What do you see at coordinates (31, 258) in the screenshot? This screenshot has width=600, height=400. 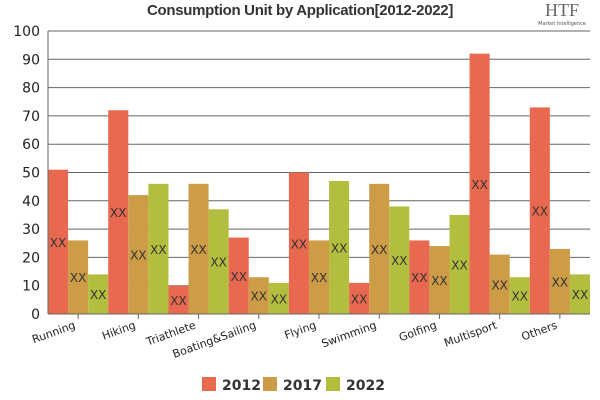 I see `y-tick-label: 20` at bounding box center [31, 258].